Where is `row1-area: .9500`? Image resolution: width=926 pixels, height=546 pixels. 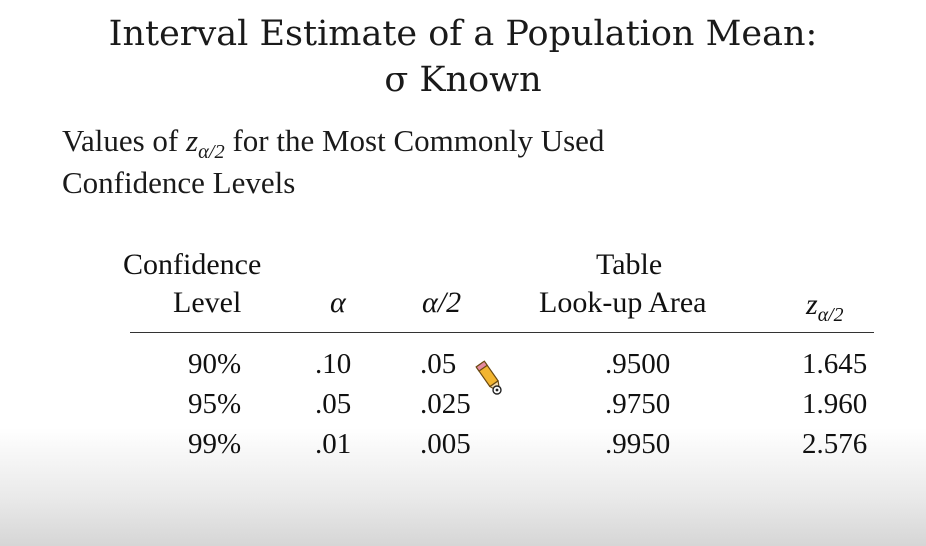
row1-area: .9500 is located at coordinates (638, 364).